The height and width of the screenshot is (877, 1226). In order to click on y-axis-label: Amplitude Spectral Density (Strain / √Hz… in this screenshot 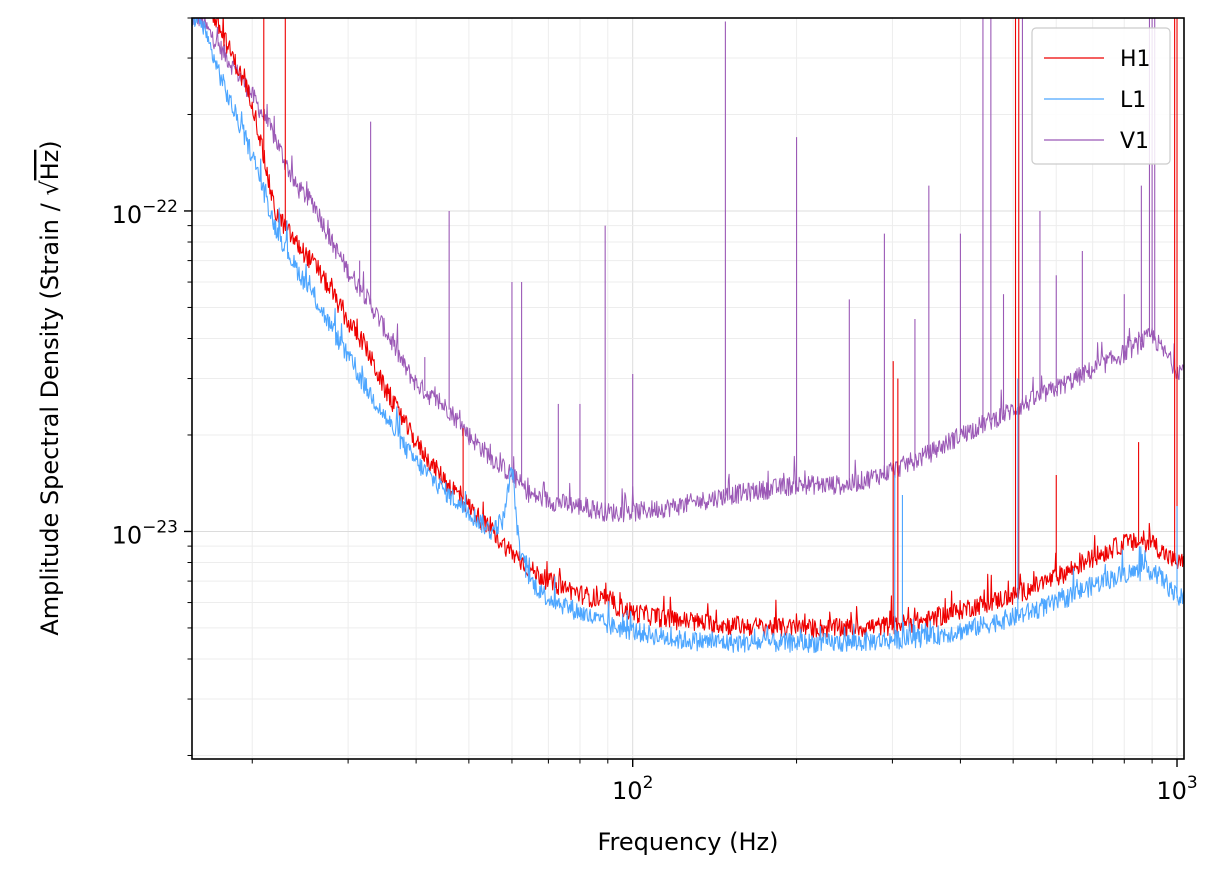, I will do `click(50, 387)`.